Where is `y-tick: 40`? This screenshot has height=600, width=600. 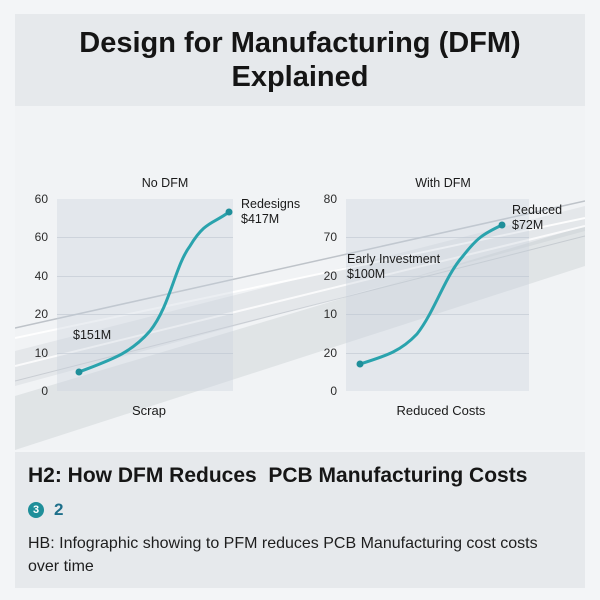 y-tick: 40 is located at coordinates (41, 276).